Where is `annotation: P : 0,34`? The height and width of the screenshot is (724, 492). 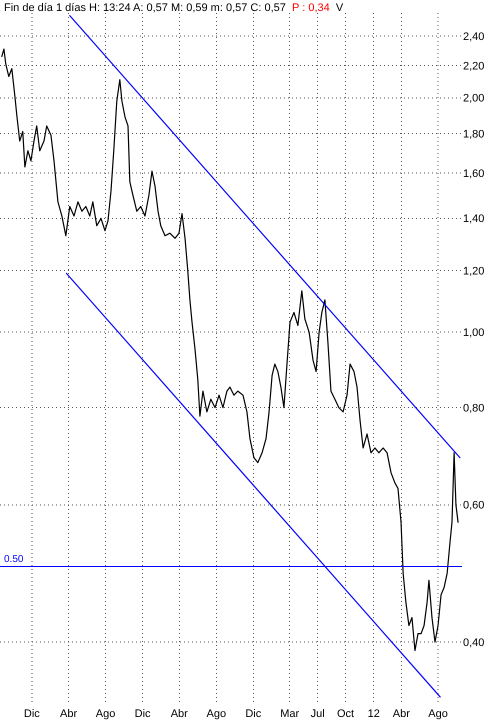
annotation: P : 0,34 is located at coordinates (311, 8).